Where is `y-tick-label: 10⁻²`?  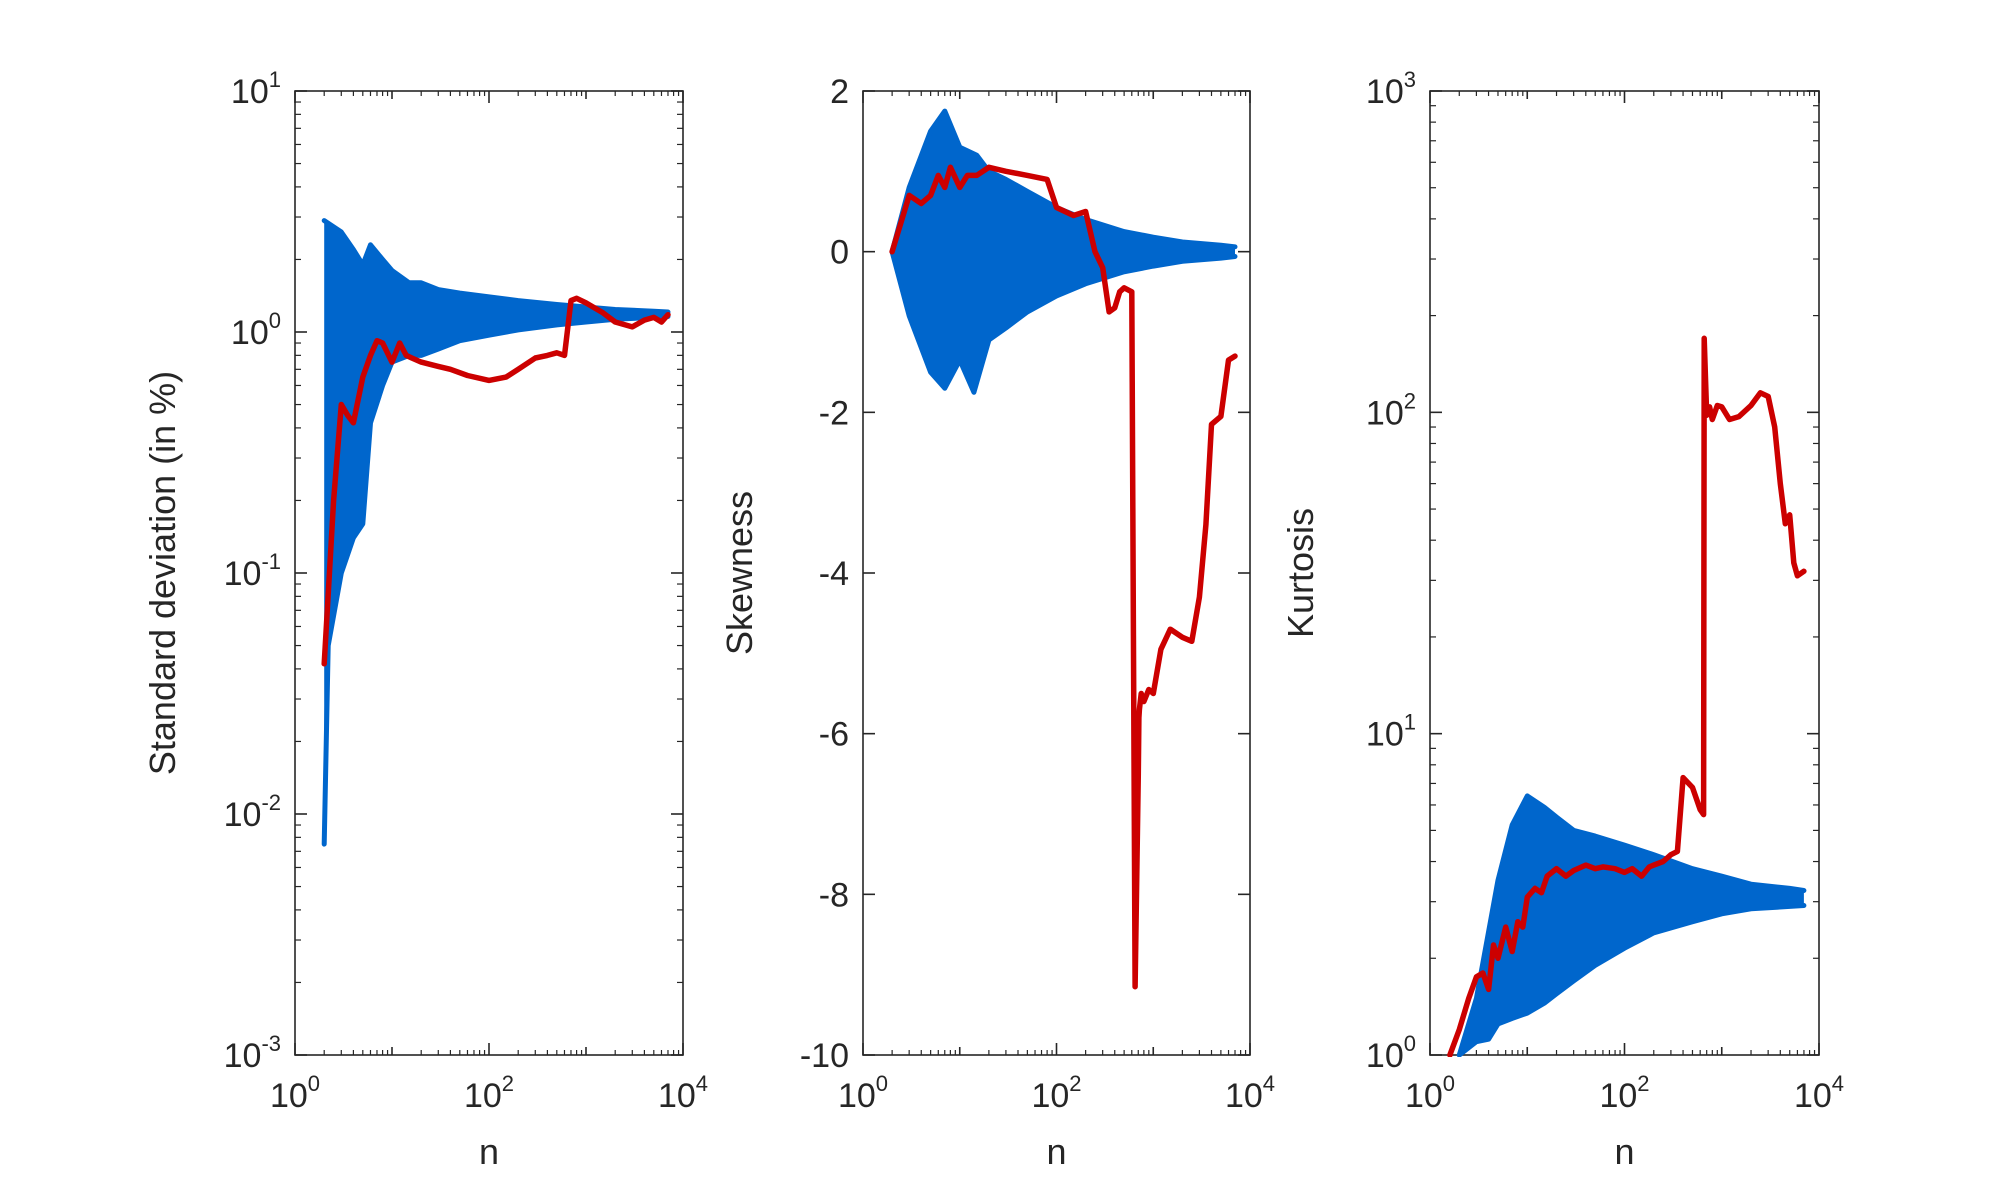
y-tick-label: 10⁻² is located at coordinates (252, 812).